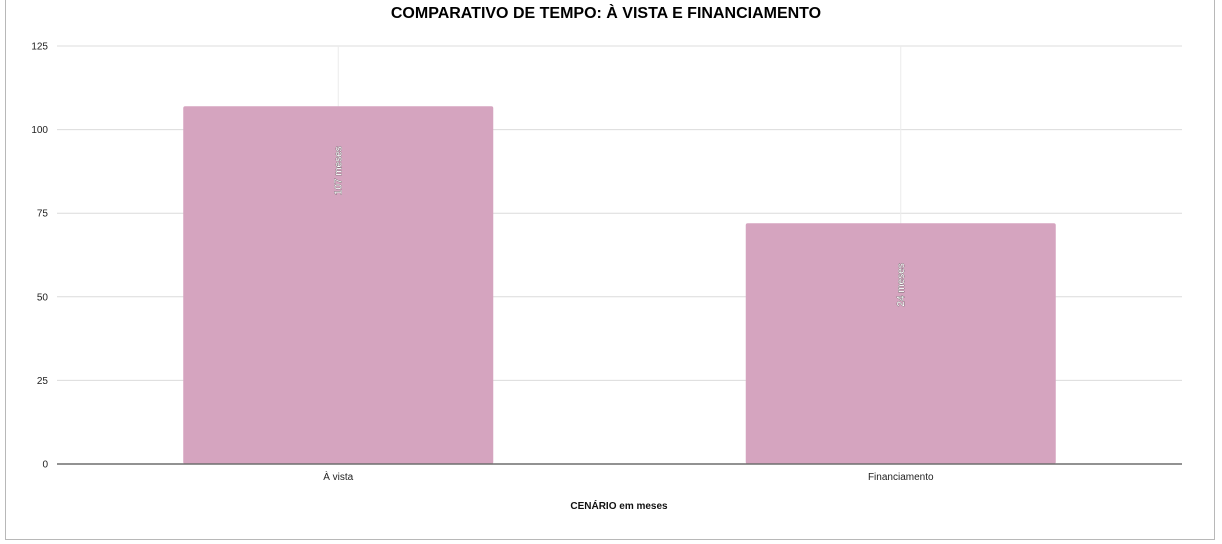 The image size is (1222, 544). Describe the element at coordinates (900, 343) in the screenshot. I see `bar-financiamento` at that location.